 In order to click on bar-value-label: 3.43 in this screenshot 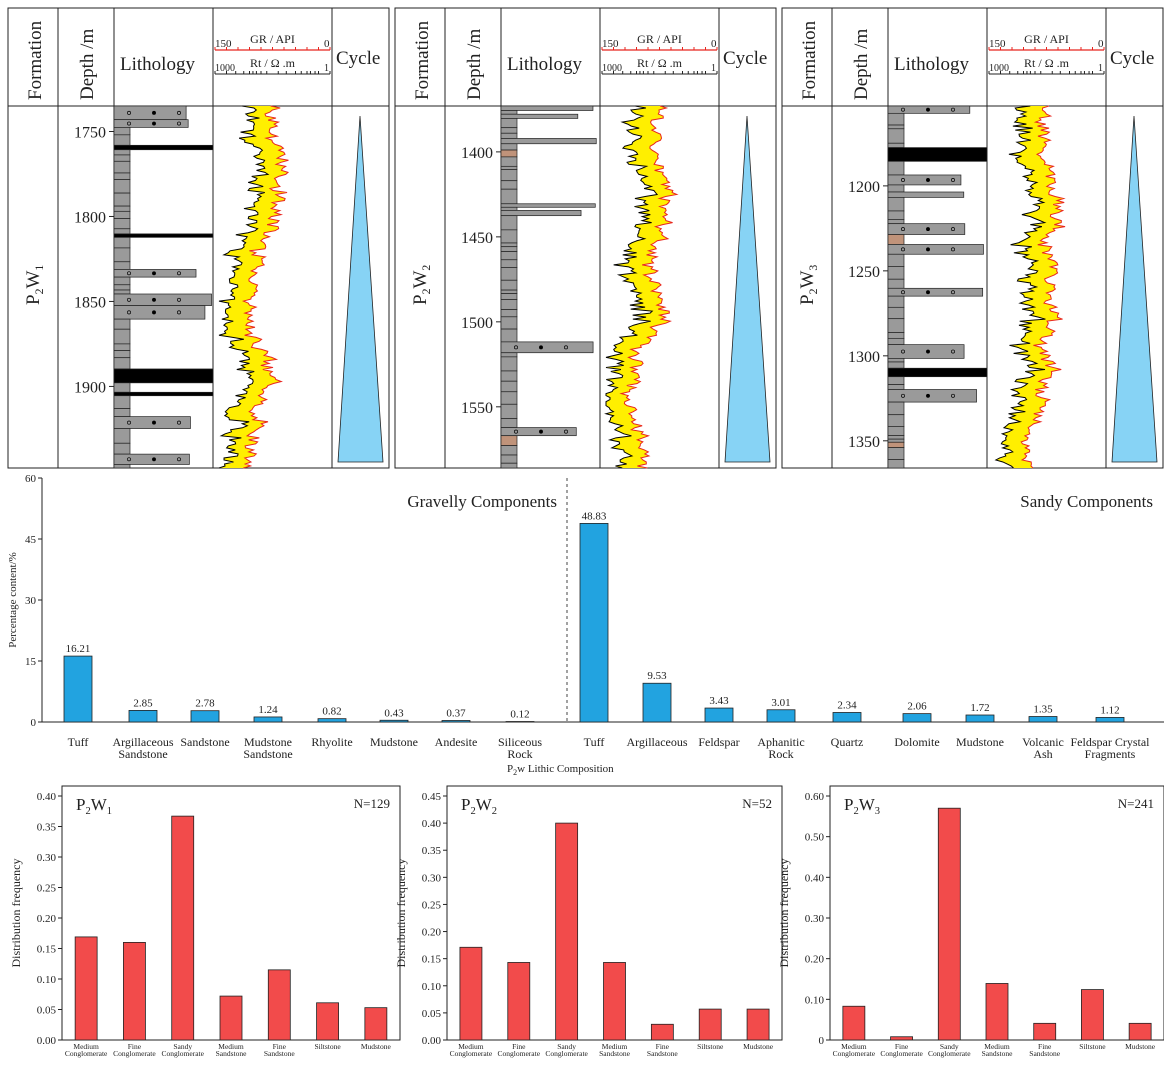, I will do `click(719, 701)`.